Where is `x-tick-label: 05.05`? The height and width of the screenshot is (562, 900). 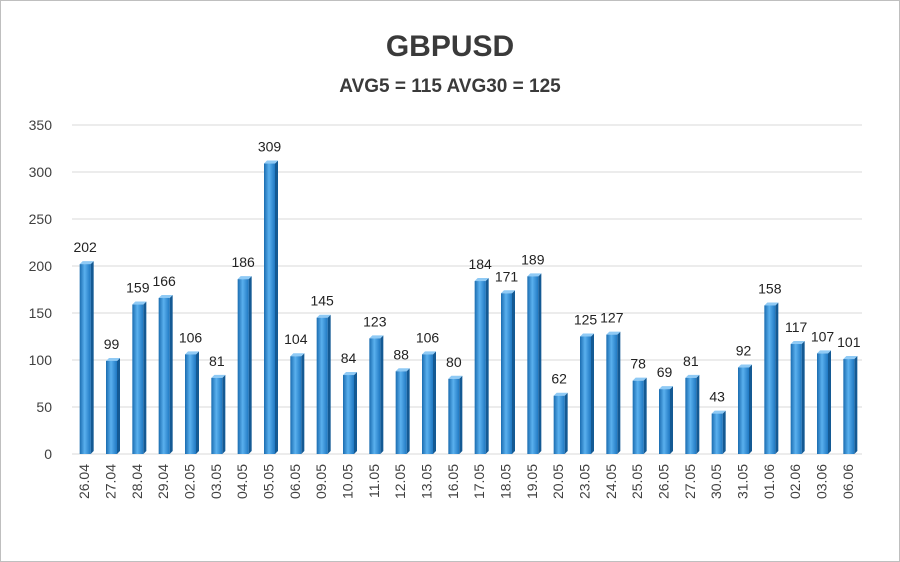 x-tick-label: 05.05 is located at coordinates (269, 481).